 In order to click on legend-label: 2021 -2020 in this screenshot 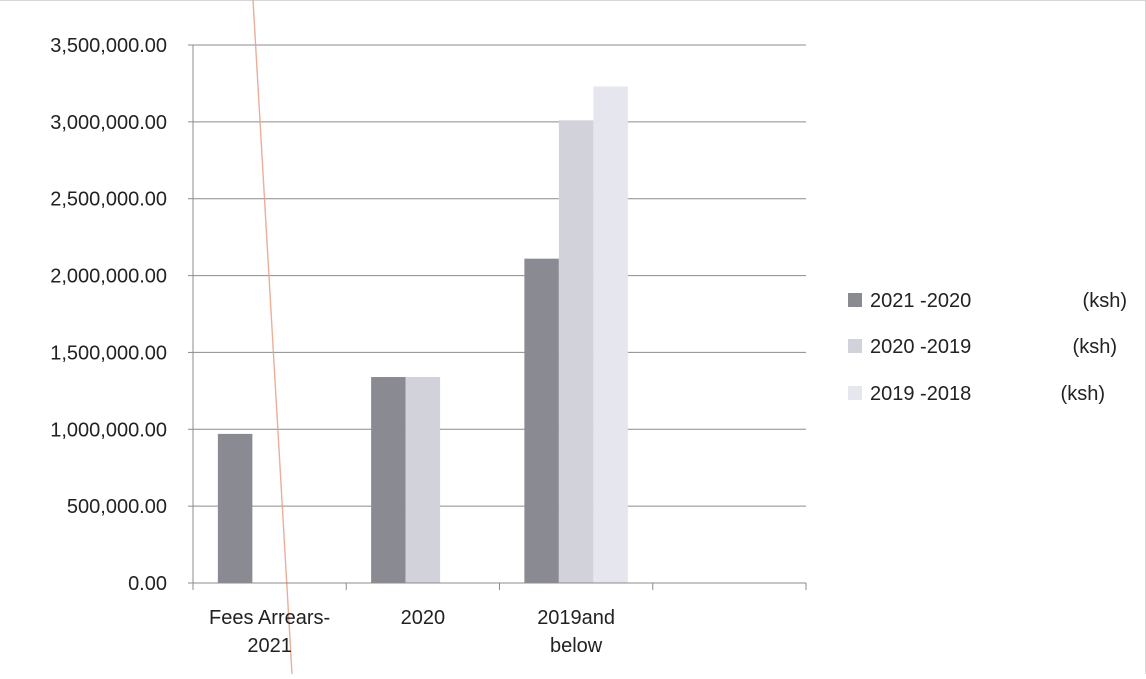, I will do `click(920, 301)`.